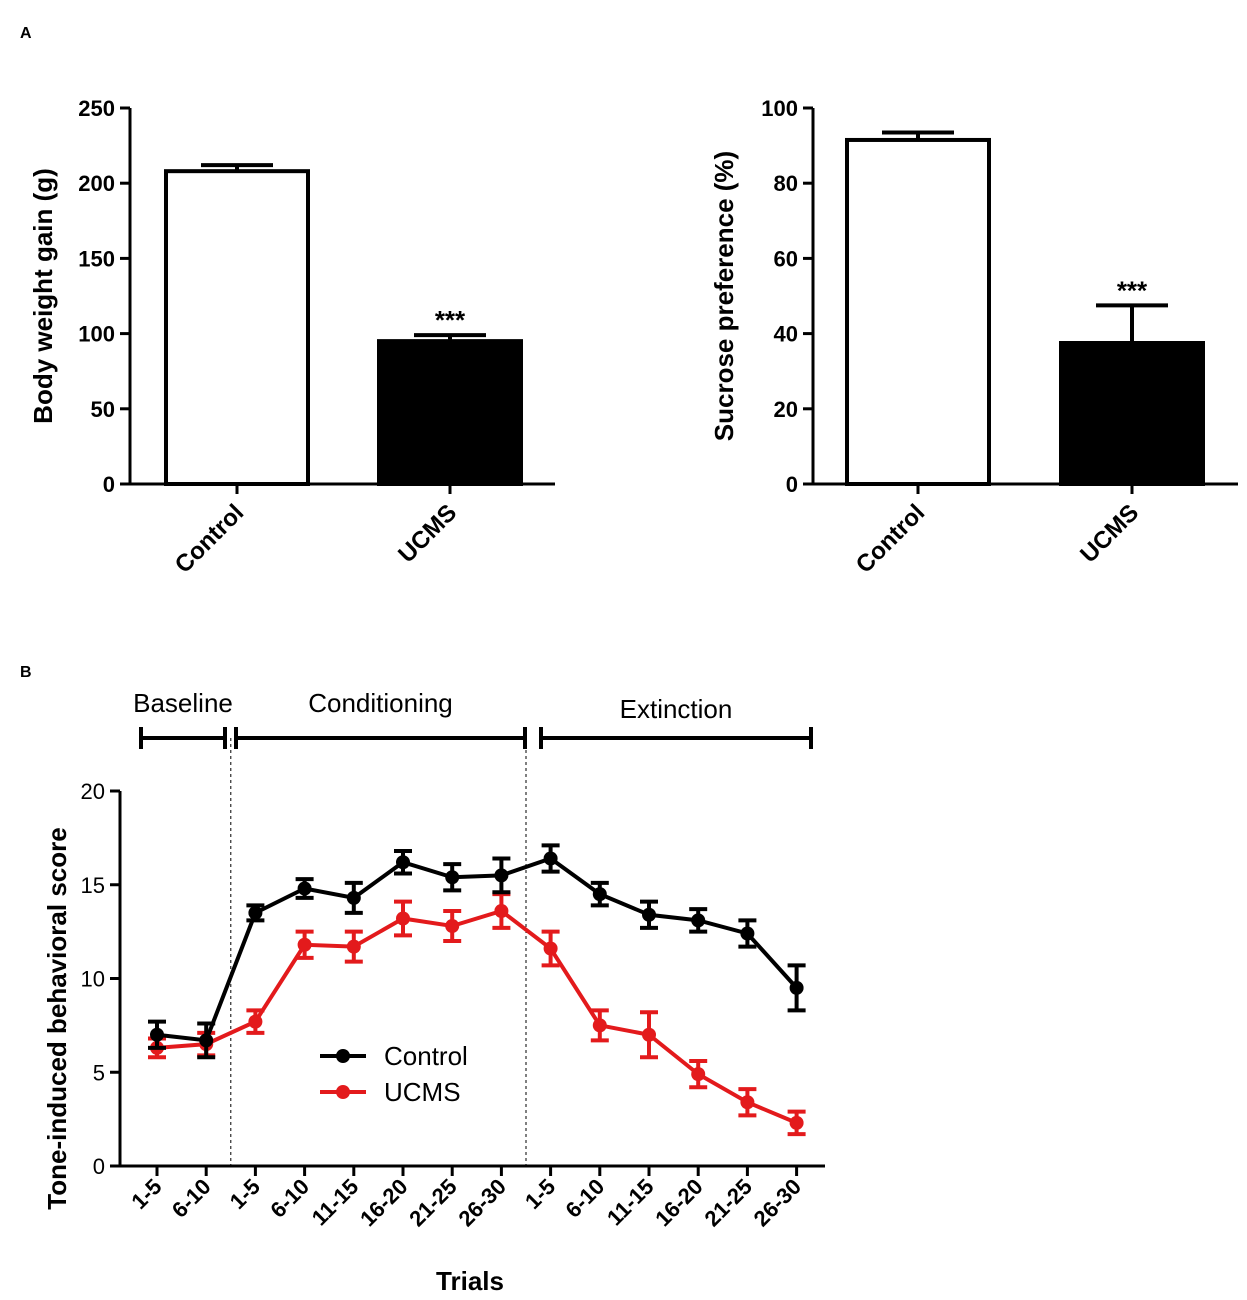 The image size is (1247, 1300). Describe the element at coordinates (470, 1281) in the screenshot. I see `x-axis-label: Trials` at that location.